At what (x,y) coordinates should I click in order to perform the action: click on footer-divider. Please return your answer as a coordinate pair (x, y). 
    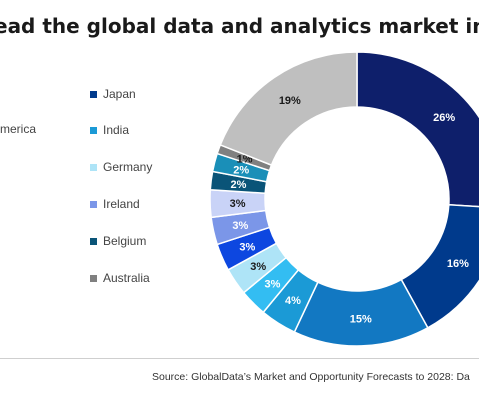
    Looking at the image, I should click on (239, 358).